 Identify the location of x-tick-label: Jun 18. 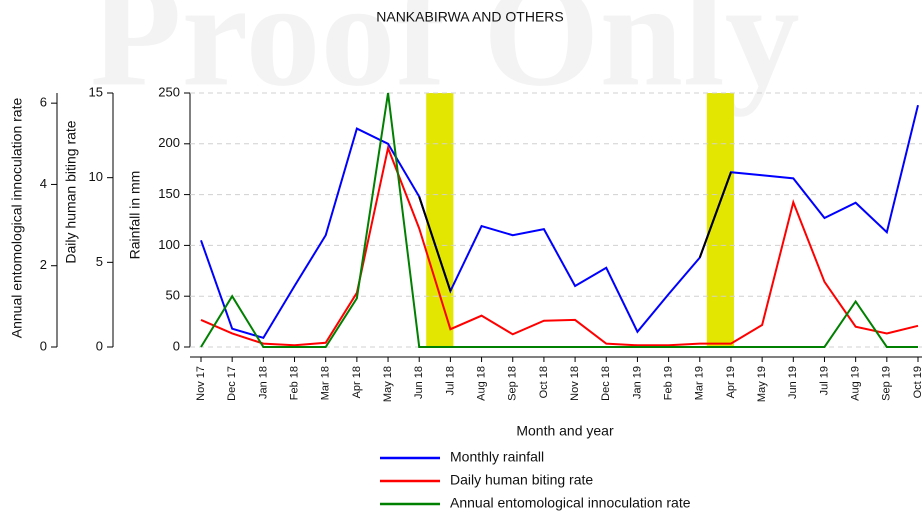
(419, 382).